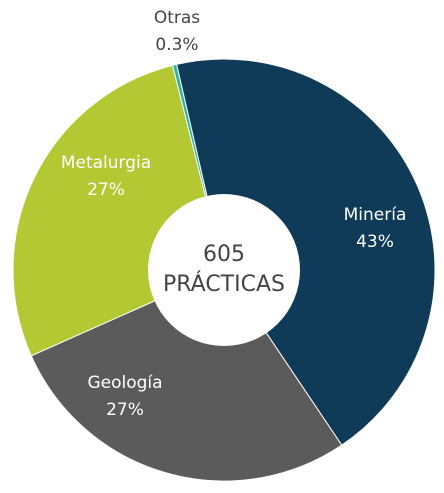 Image resolution: width=444 pixels, height=493 pixels. I want to click on center-value: 605, so click(224, 254).